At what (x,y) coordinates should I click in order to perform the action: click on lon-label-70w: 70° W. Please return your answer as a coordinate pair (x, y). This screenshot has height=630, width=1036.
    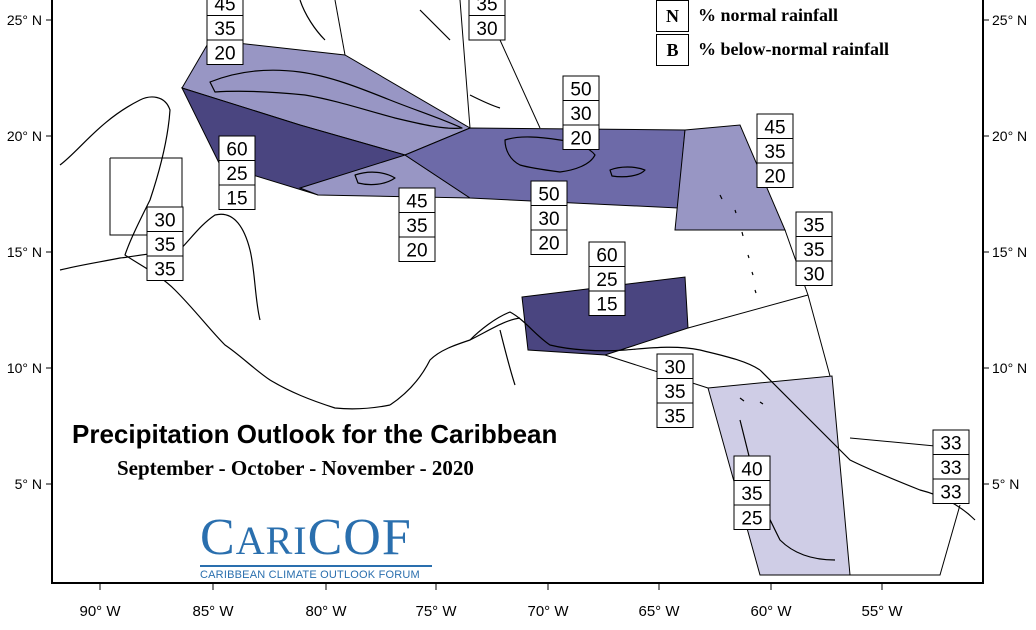
    Looking at the image, I should click on (548, 611).